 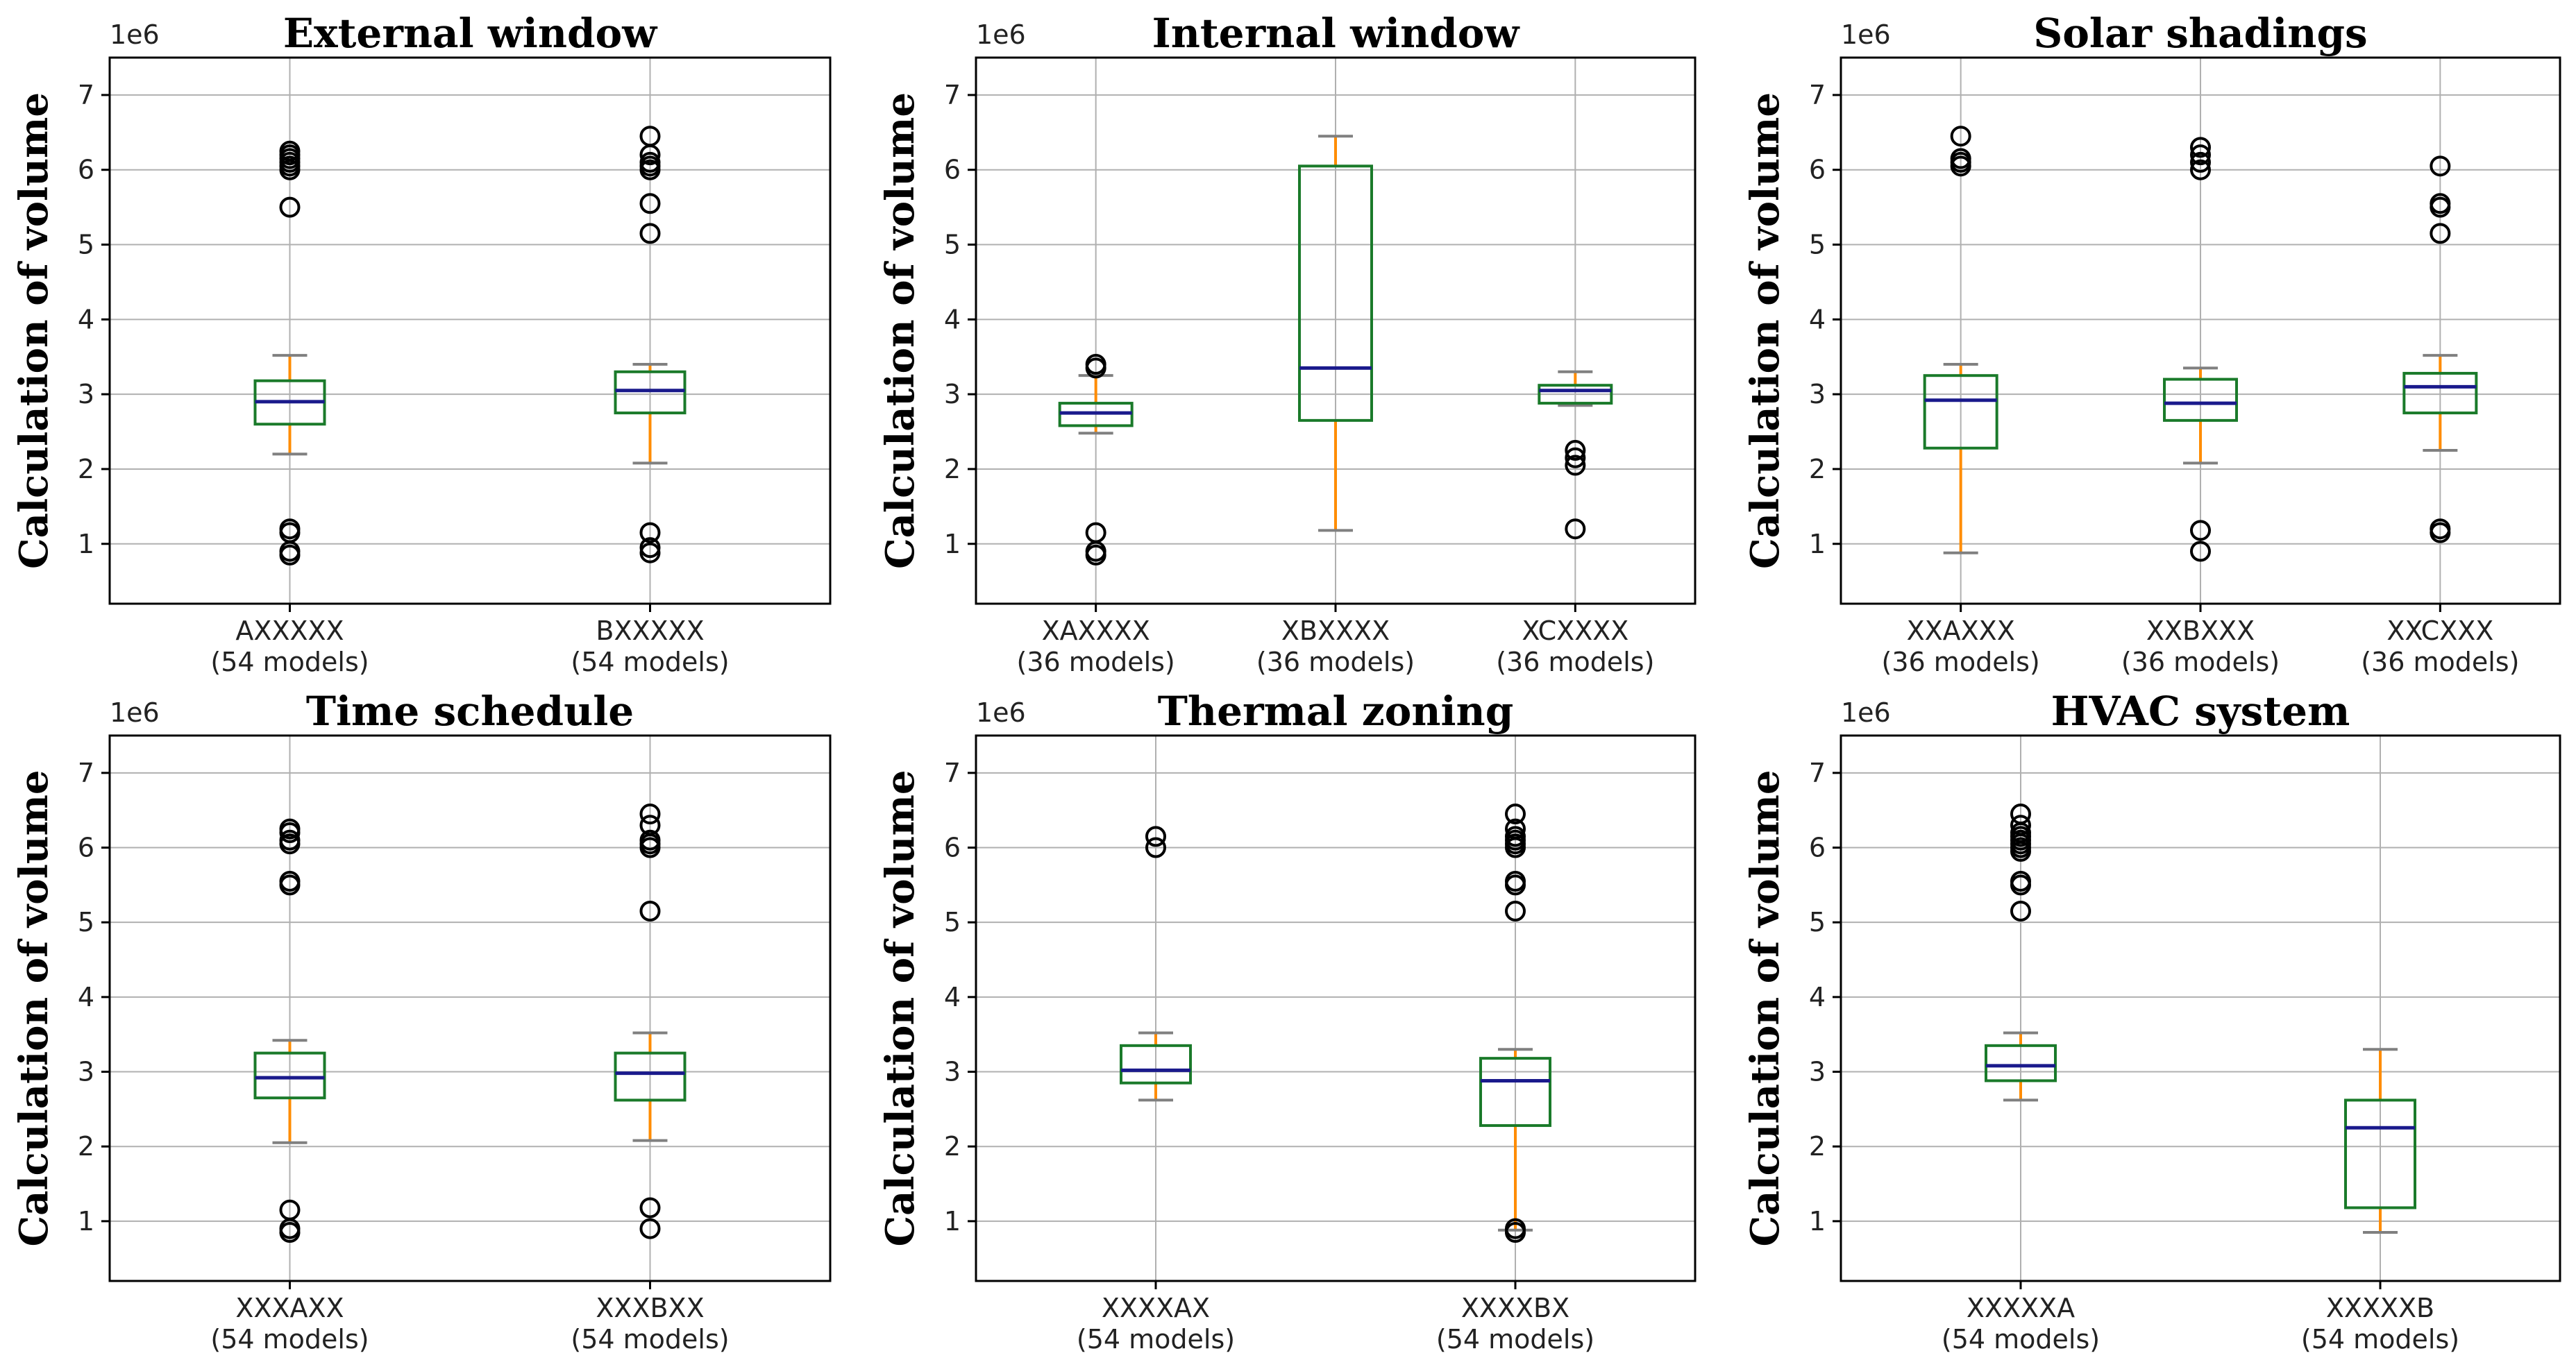 I want to click on chart-title: Thermal zoning, so click(x=1336, y=711).